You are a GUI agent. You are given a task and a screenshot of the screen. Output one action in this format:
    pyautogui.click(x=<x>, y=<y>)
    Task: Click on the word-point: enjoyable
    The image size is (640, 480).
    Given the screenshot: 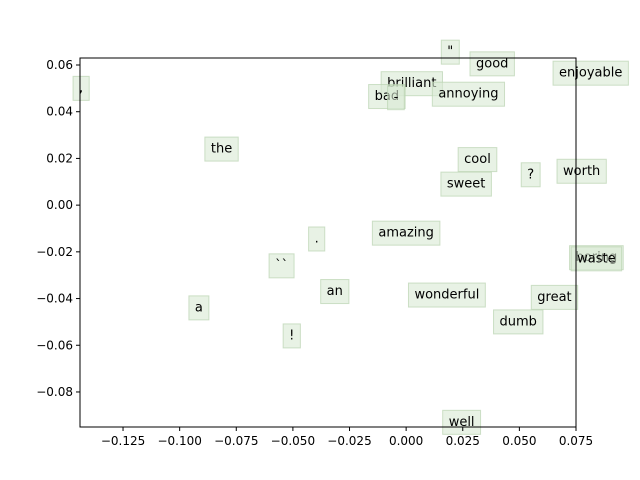 What is the action you would take?
    pyautogui.click(x=590, y=73)
    